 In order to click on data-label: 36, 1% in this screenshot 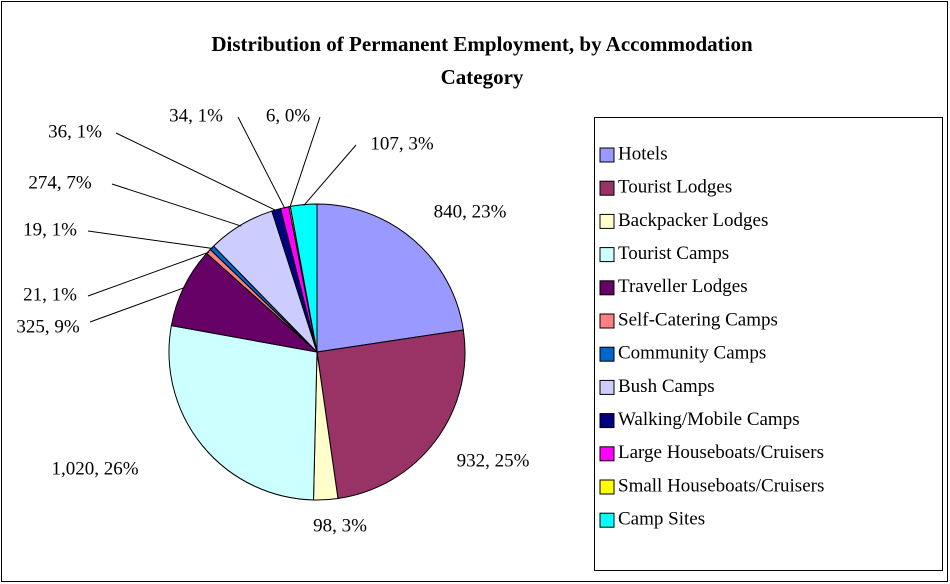, I will do `click(75, 131)`.